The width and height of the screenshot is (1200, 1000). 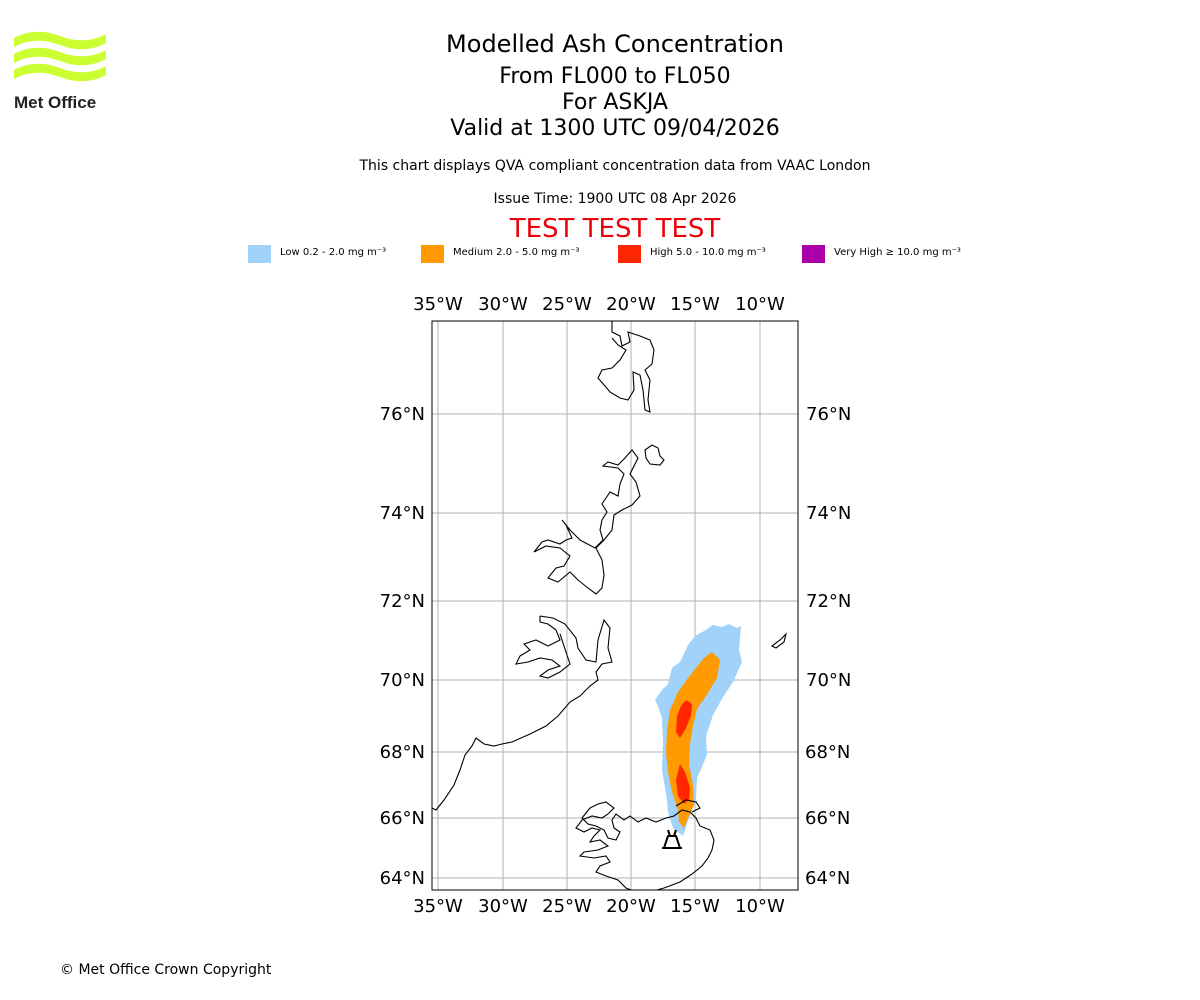 What do you see at coordinates (897, 252) in the screenshot?
I see `legend-label-very-high: Very High ≥ 10.0 mg m⁻³` at bounding box center [897, 252].